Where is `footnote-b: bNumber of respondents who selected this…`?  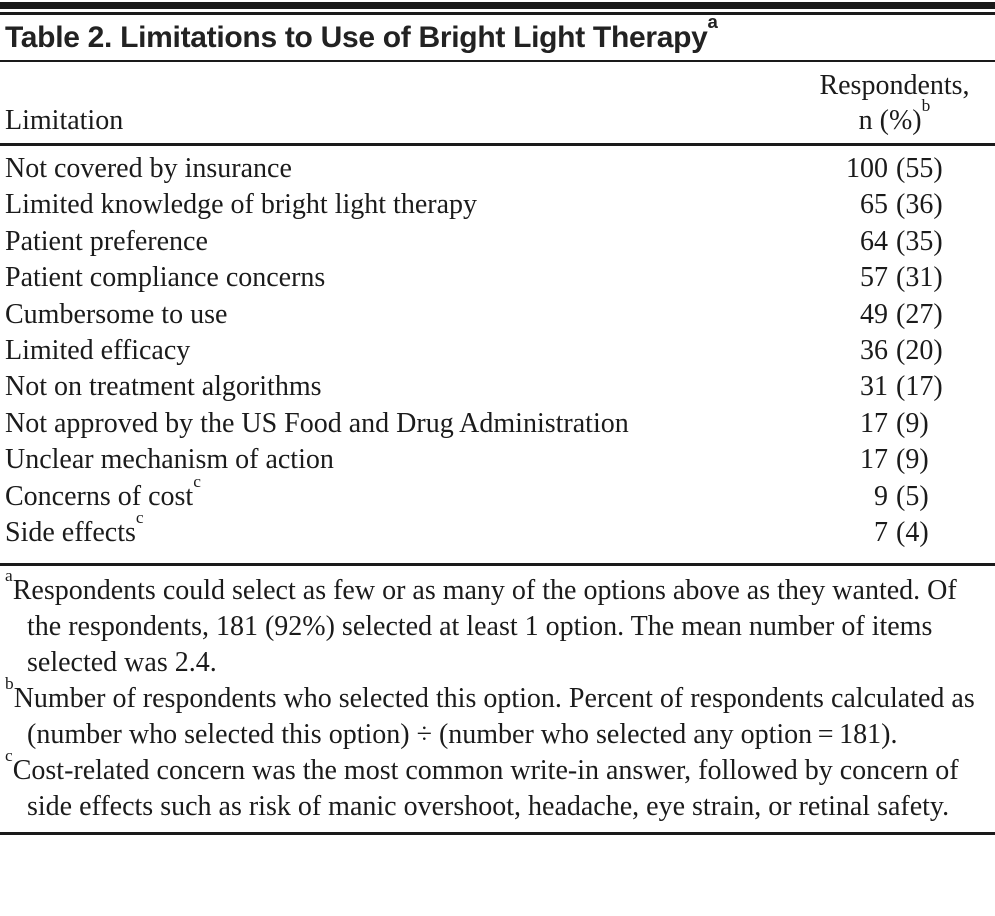 footnote-b: bNumber of respondents who selected this… is located at coordinates (498, 714).